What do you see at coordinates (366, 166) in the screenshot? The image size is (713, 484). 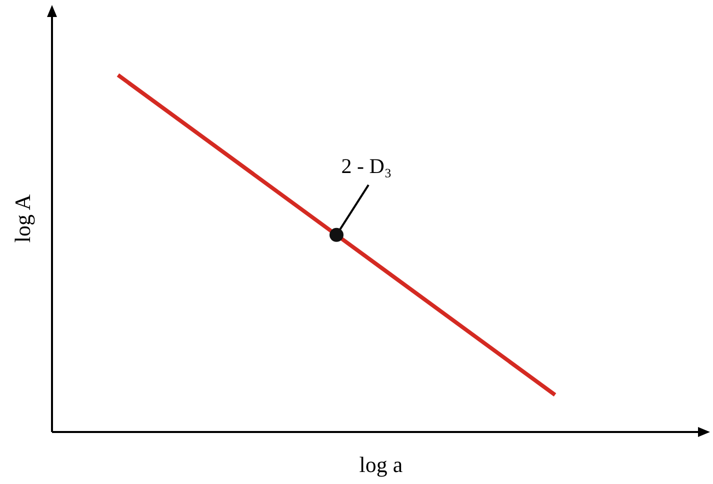 I see `annotation: 2 - D₃` at bounding box center [366, 166].